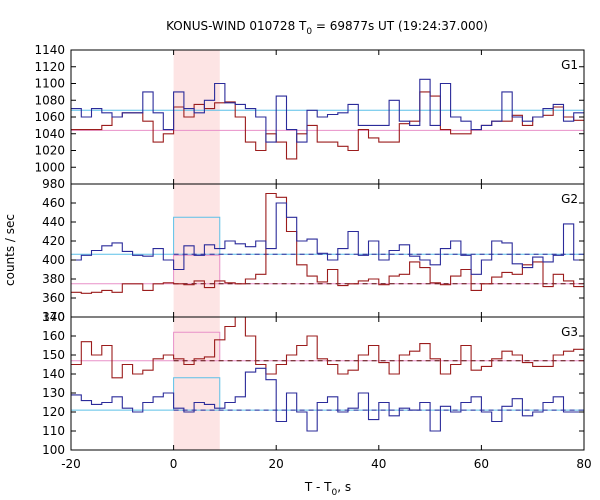  I want to click on light-curve-blue-g1, so click(327, 110).